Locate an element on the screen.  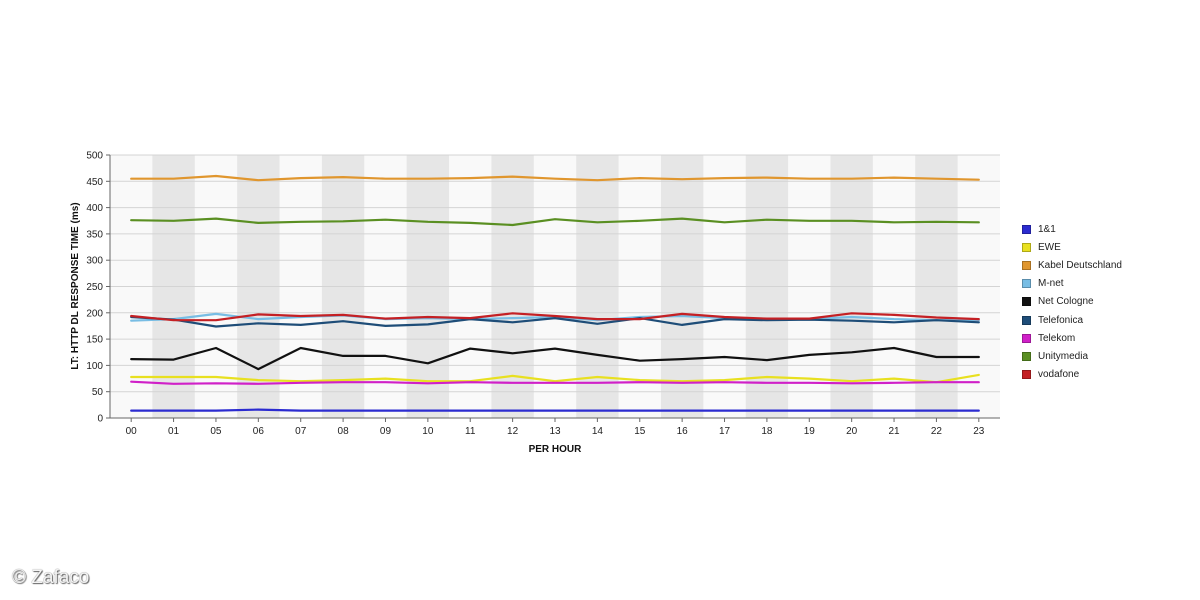
x-tick-label: 11 is located at coordinates (470, 431).